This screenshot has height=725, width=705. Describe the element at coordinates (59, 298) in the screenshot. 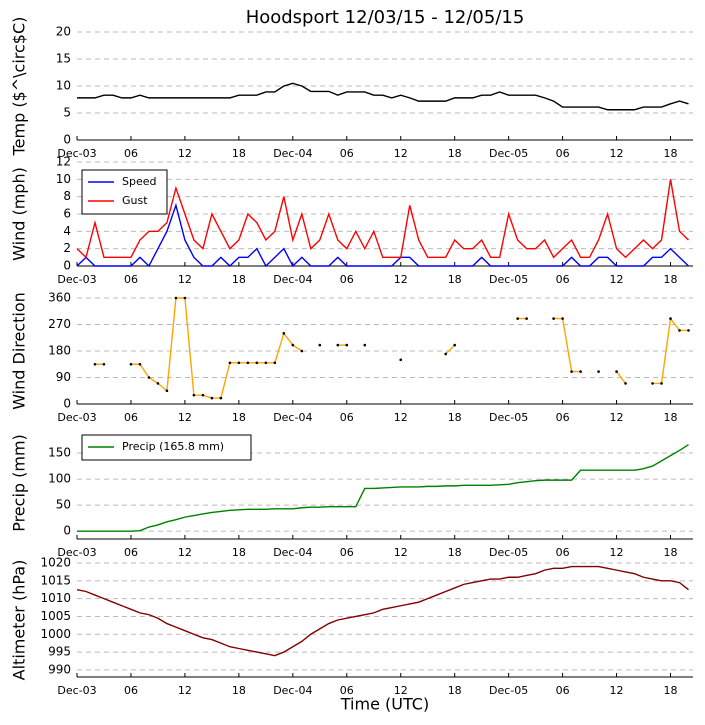

I see `y-tick-label: 360` at that location.